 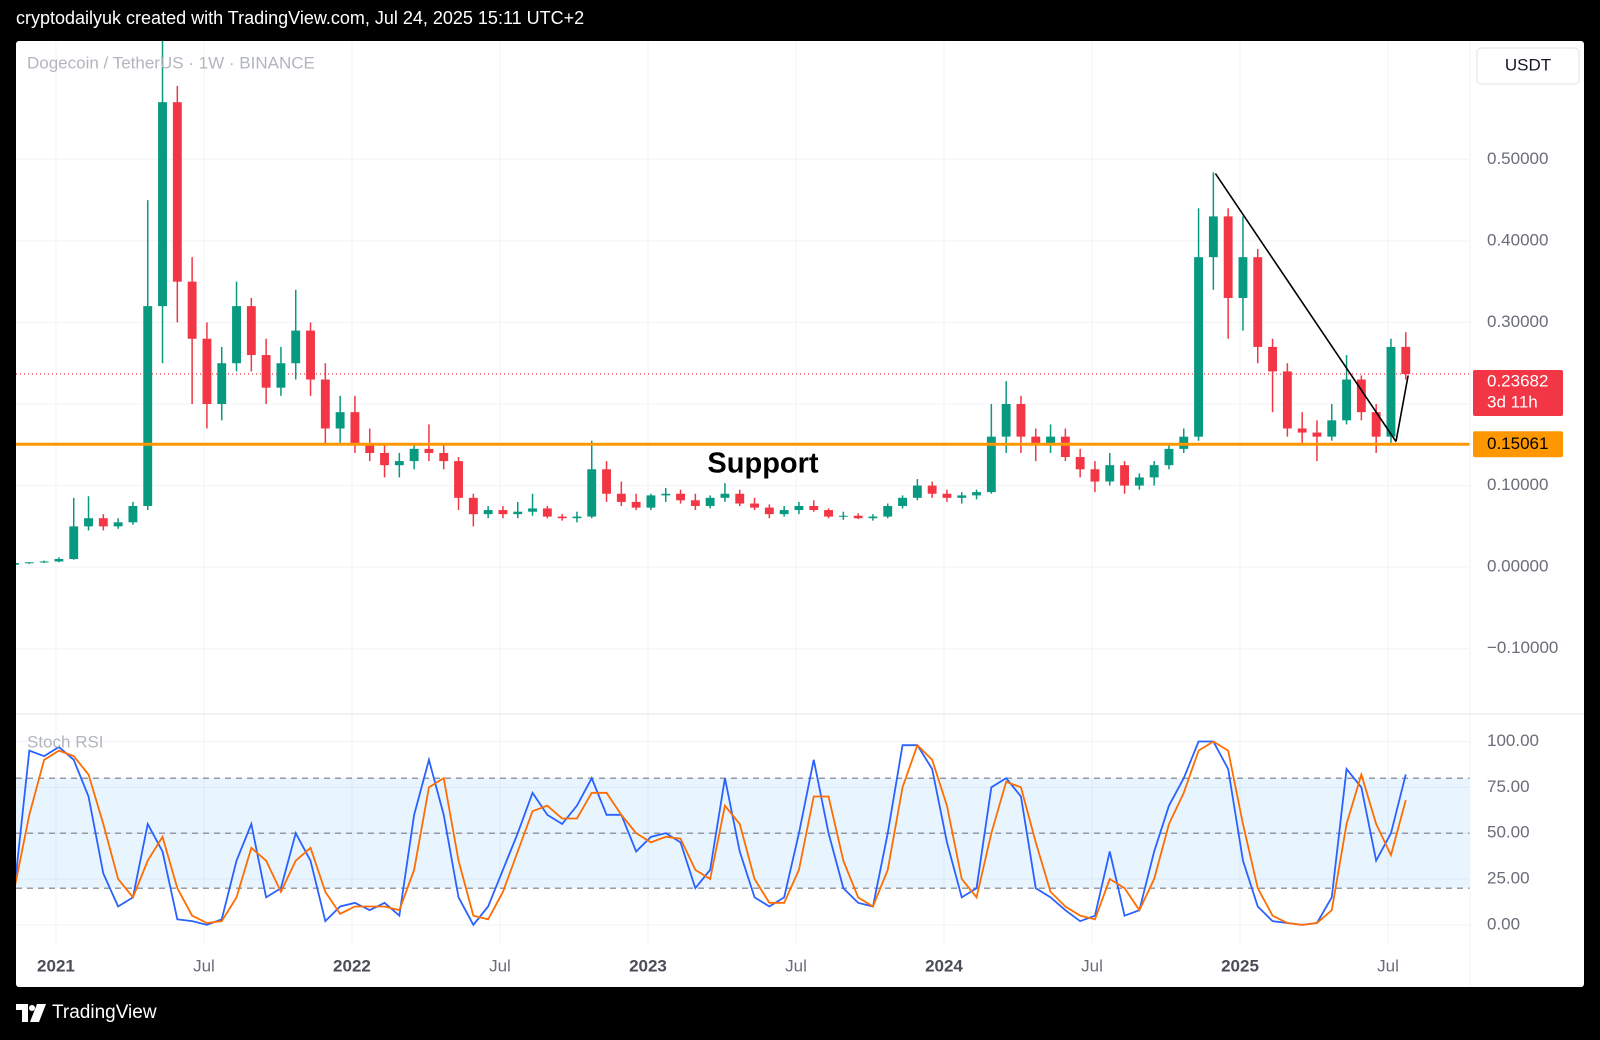 I want to click on y-tick-label: 0.40000, so click(x=1517, y=239).